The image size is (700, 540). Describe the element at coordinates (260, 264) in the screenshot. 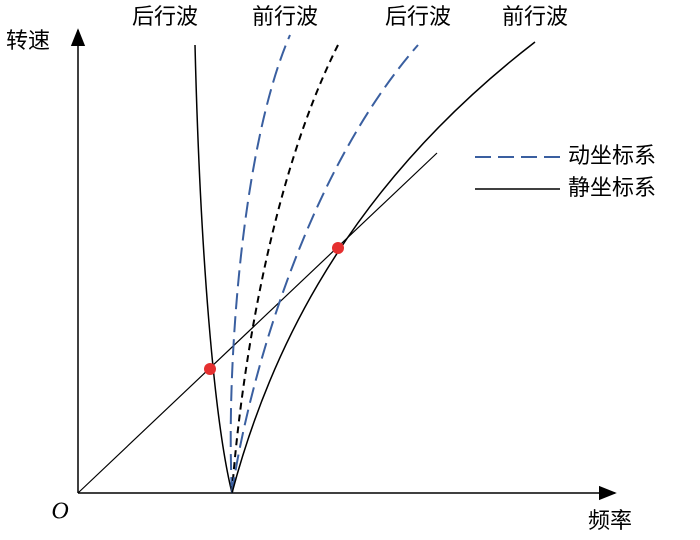

I see `rotating-backward-curve` at that location.